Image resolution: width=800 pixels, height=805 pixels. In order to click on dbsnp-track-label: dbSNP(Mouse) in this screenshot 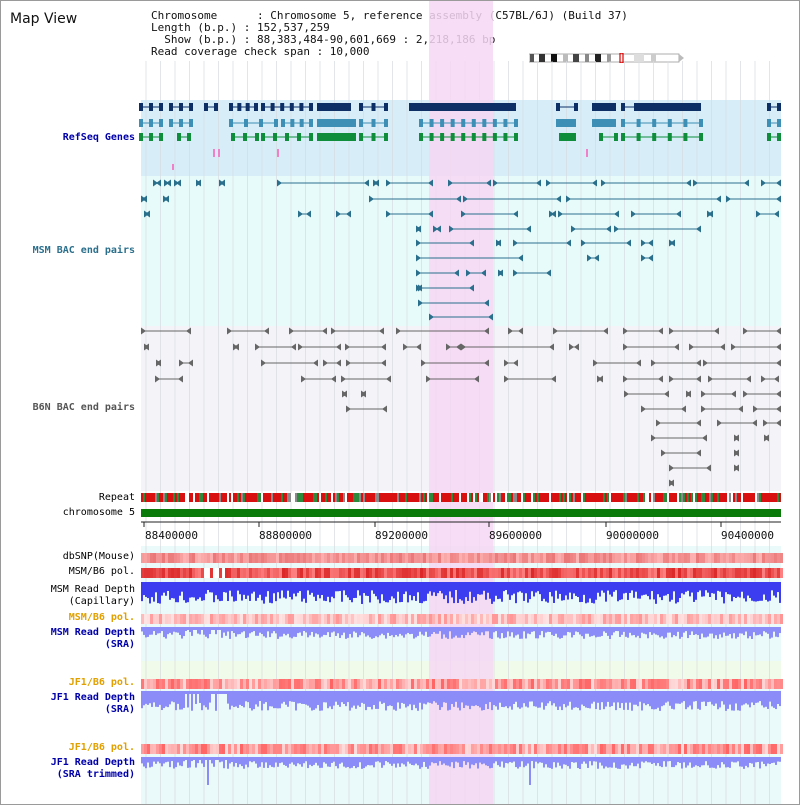, I will do `click(98, 556)`.